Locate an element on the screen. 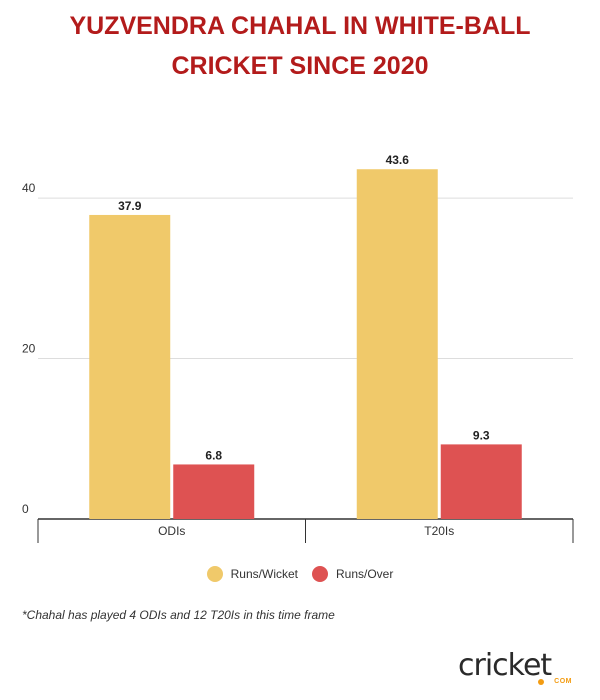  legend-swatch-runs-wicket is located at coordinates (214, 574).